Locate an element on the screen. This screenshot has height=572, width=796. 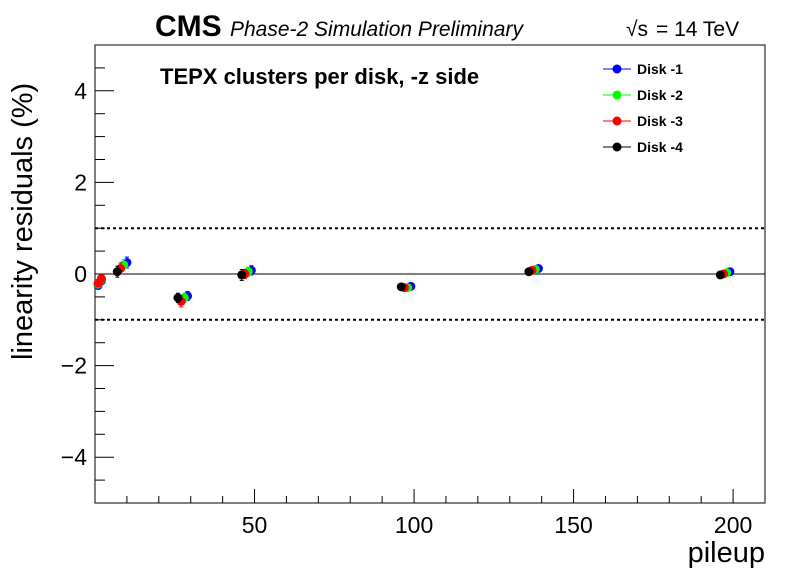
y-tick-label: −4 is located at coordinates (74, 457).